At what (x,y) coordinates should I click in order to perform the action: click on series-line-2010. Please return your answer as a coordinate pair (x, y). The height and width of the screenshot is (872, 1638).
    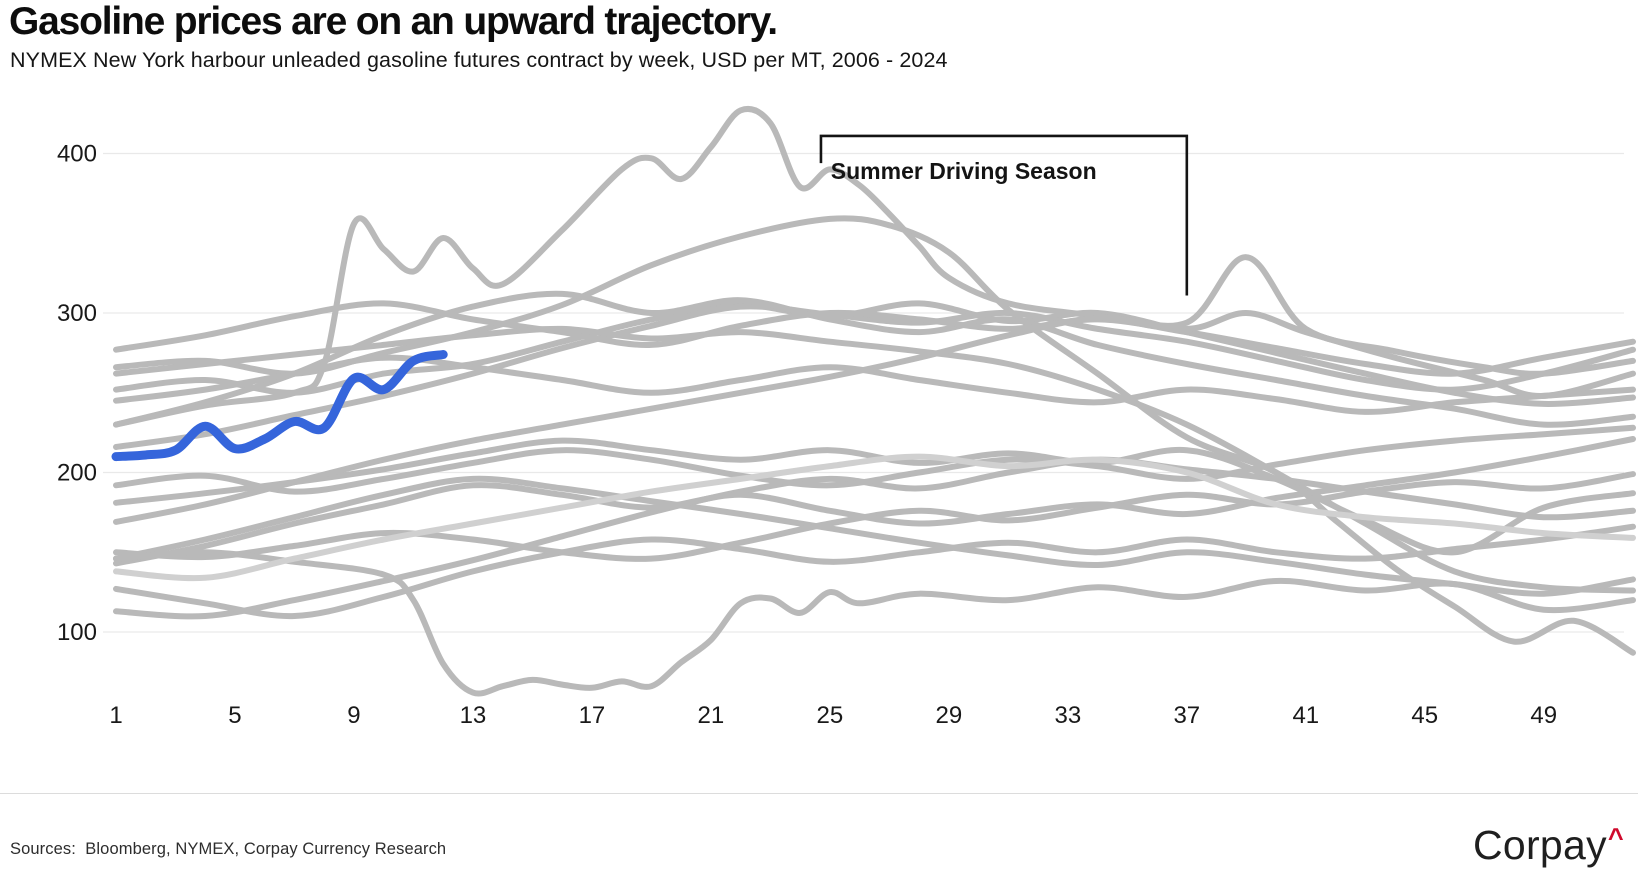
    Looking at the image, I should click on (874, 459).